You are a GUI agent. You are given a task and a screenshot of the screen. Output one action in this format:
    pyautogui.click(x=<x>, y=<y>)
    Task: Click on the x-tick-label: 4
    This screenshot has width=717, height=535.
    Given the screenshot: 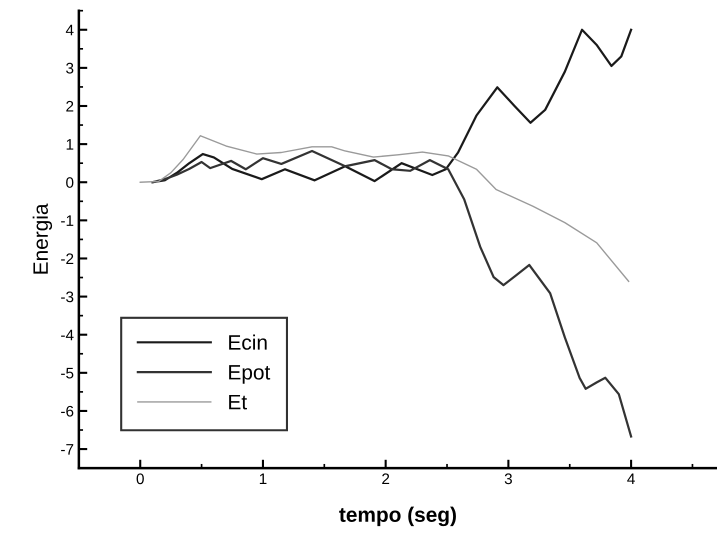 What is the action you would take?
    pyautogui.click(x=631, y=479)
    